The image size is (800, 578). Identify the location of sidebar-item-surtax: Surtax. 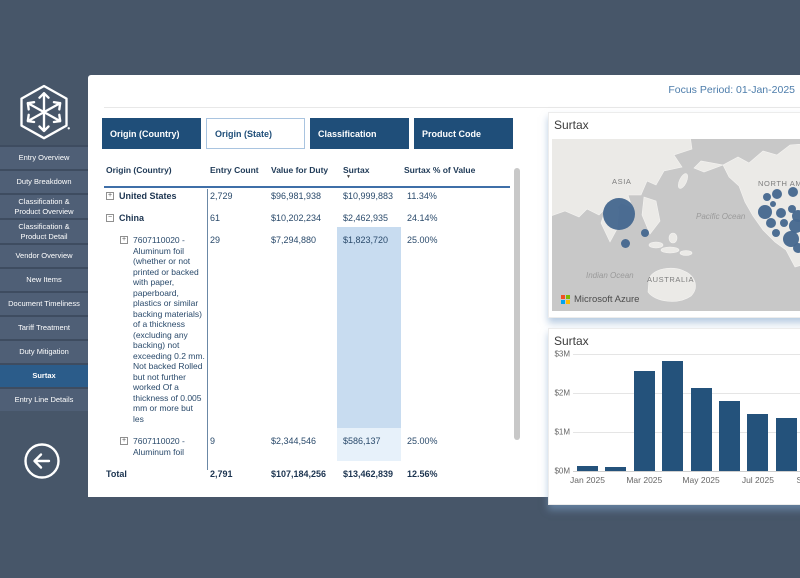
(44, 375).